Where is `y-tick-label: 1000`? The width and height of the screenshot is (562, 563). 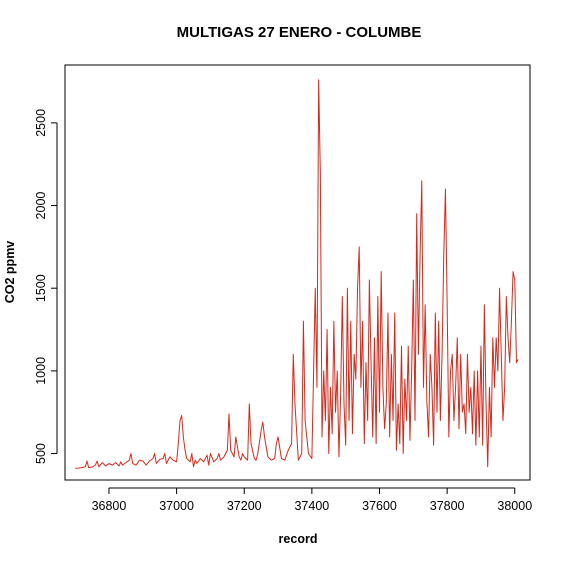
y-tick-label: 1000 is located at coordinates (41, 371).